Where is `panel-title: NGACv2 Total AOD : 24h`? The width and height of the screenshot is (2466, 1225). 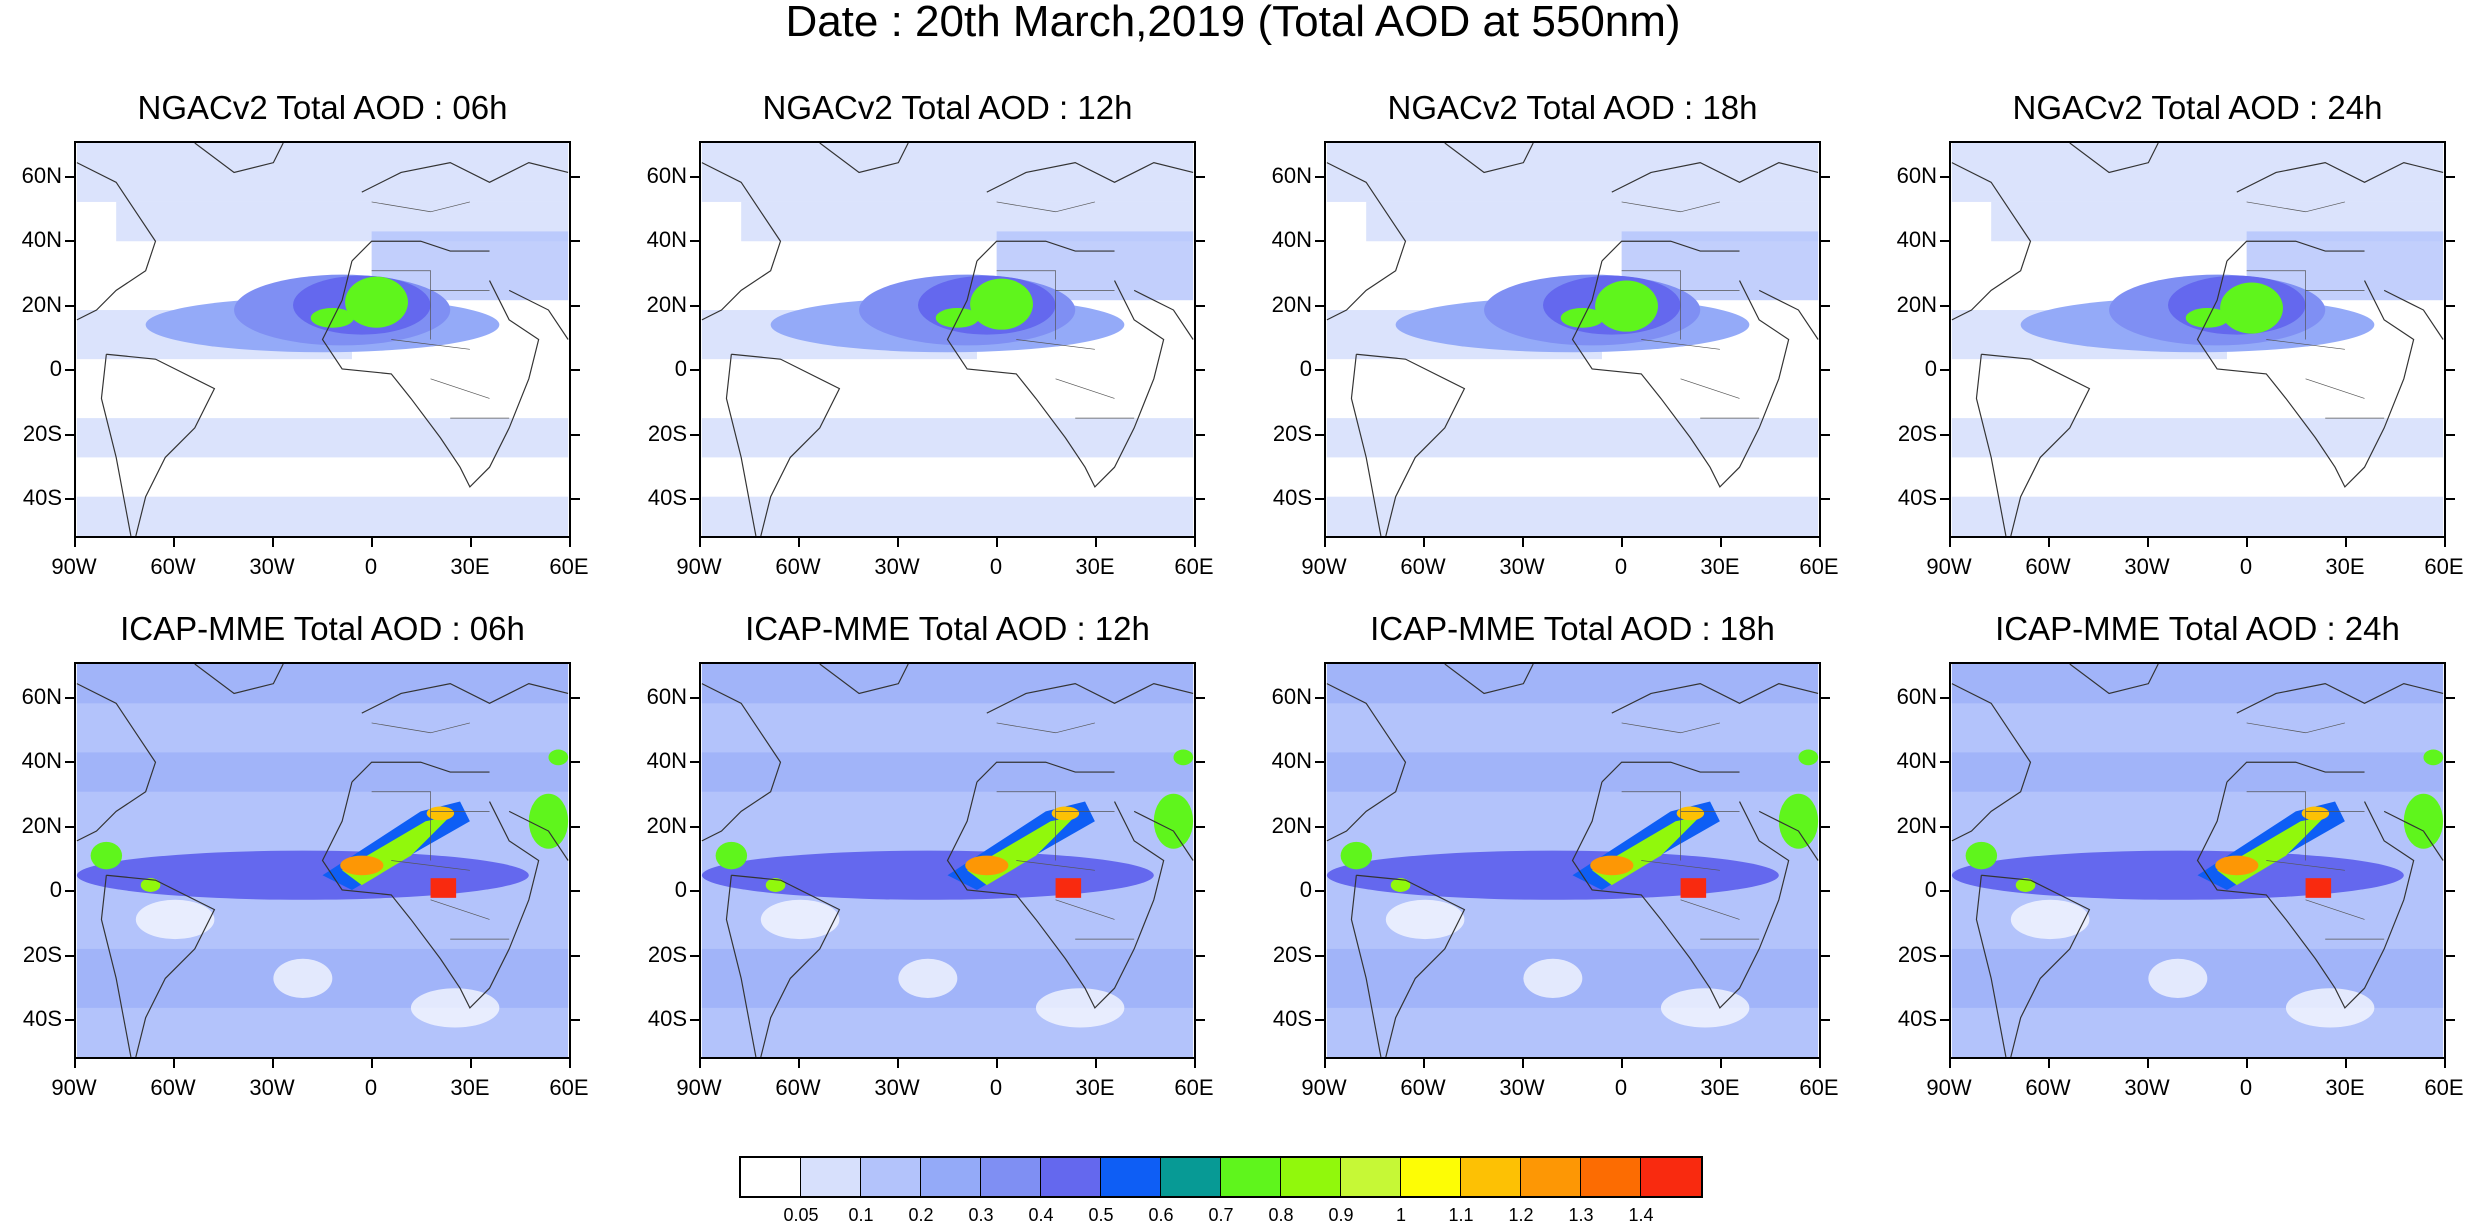
panel-title: NGACv2 Total AOD : 24h is located at coordinates (2197, 107).